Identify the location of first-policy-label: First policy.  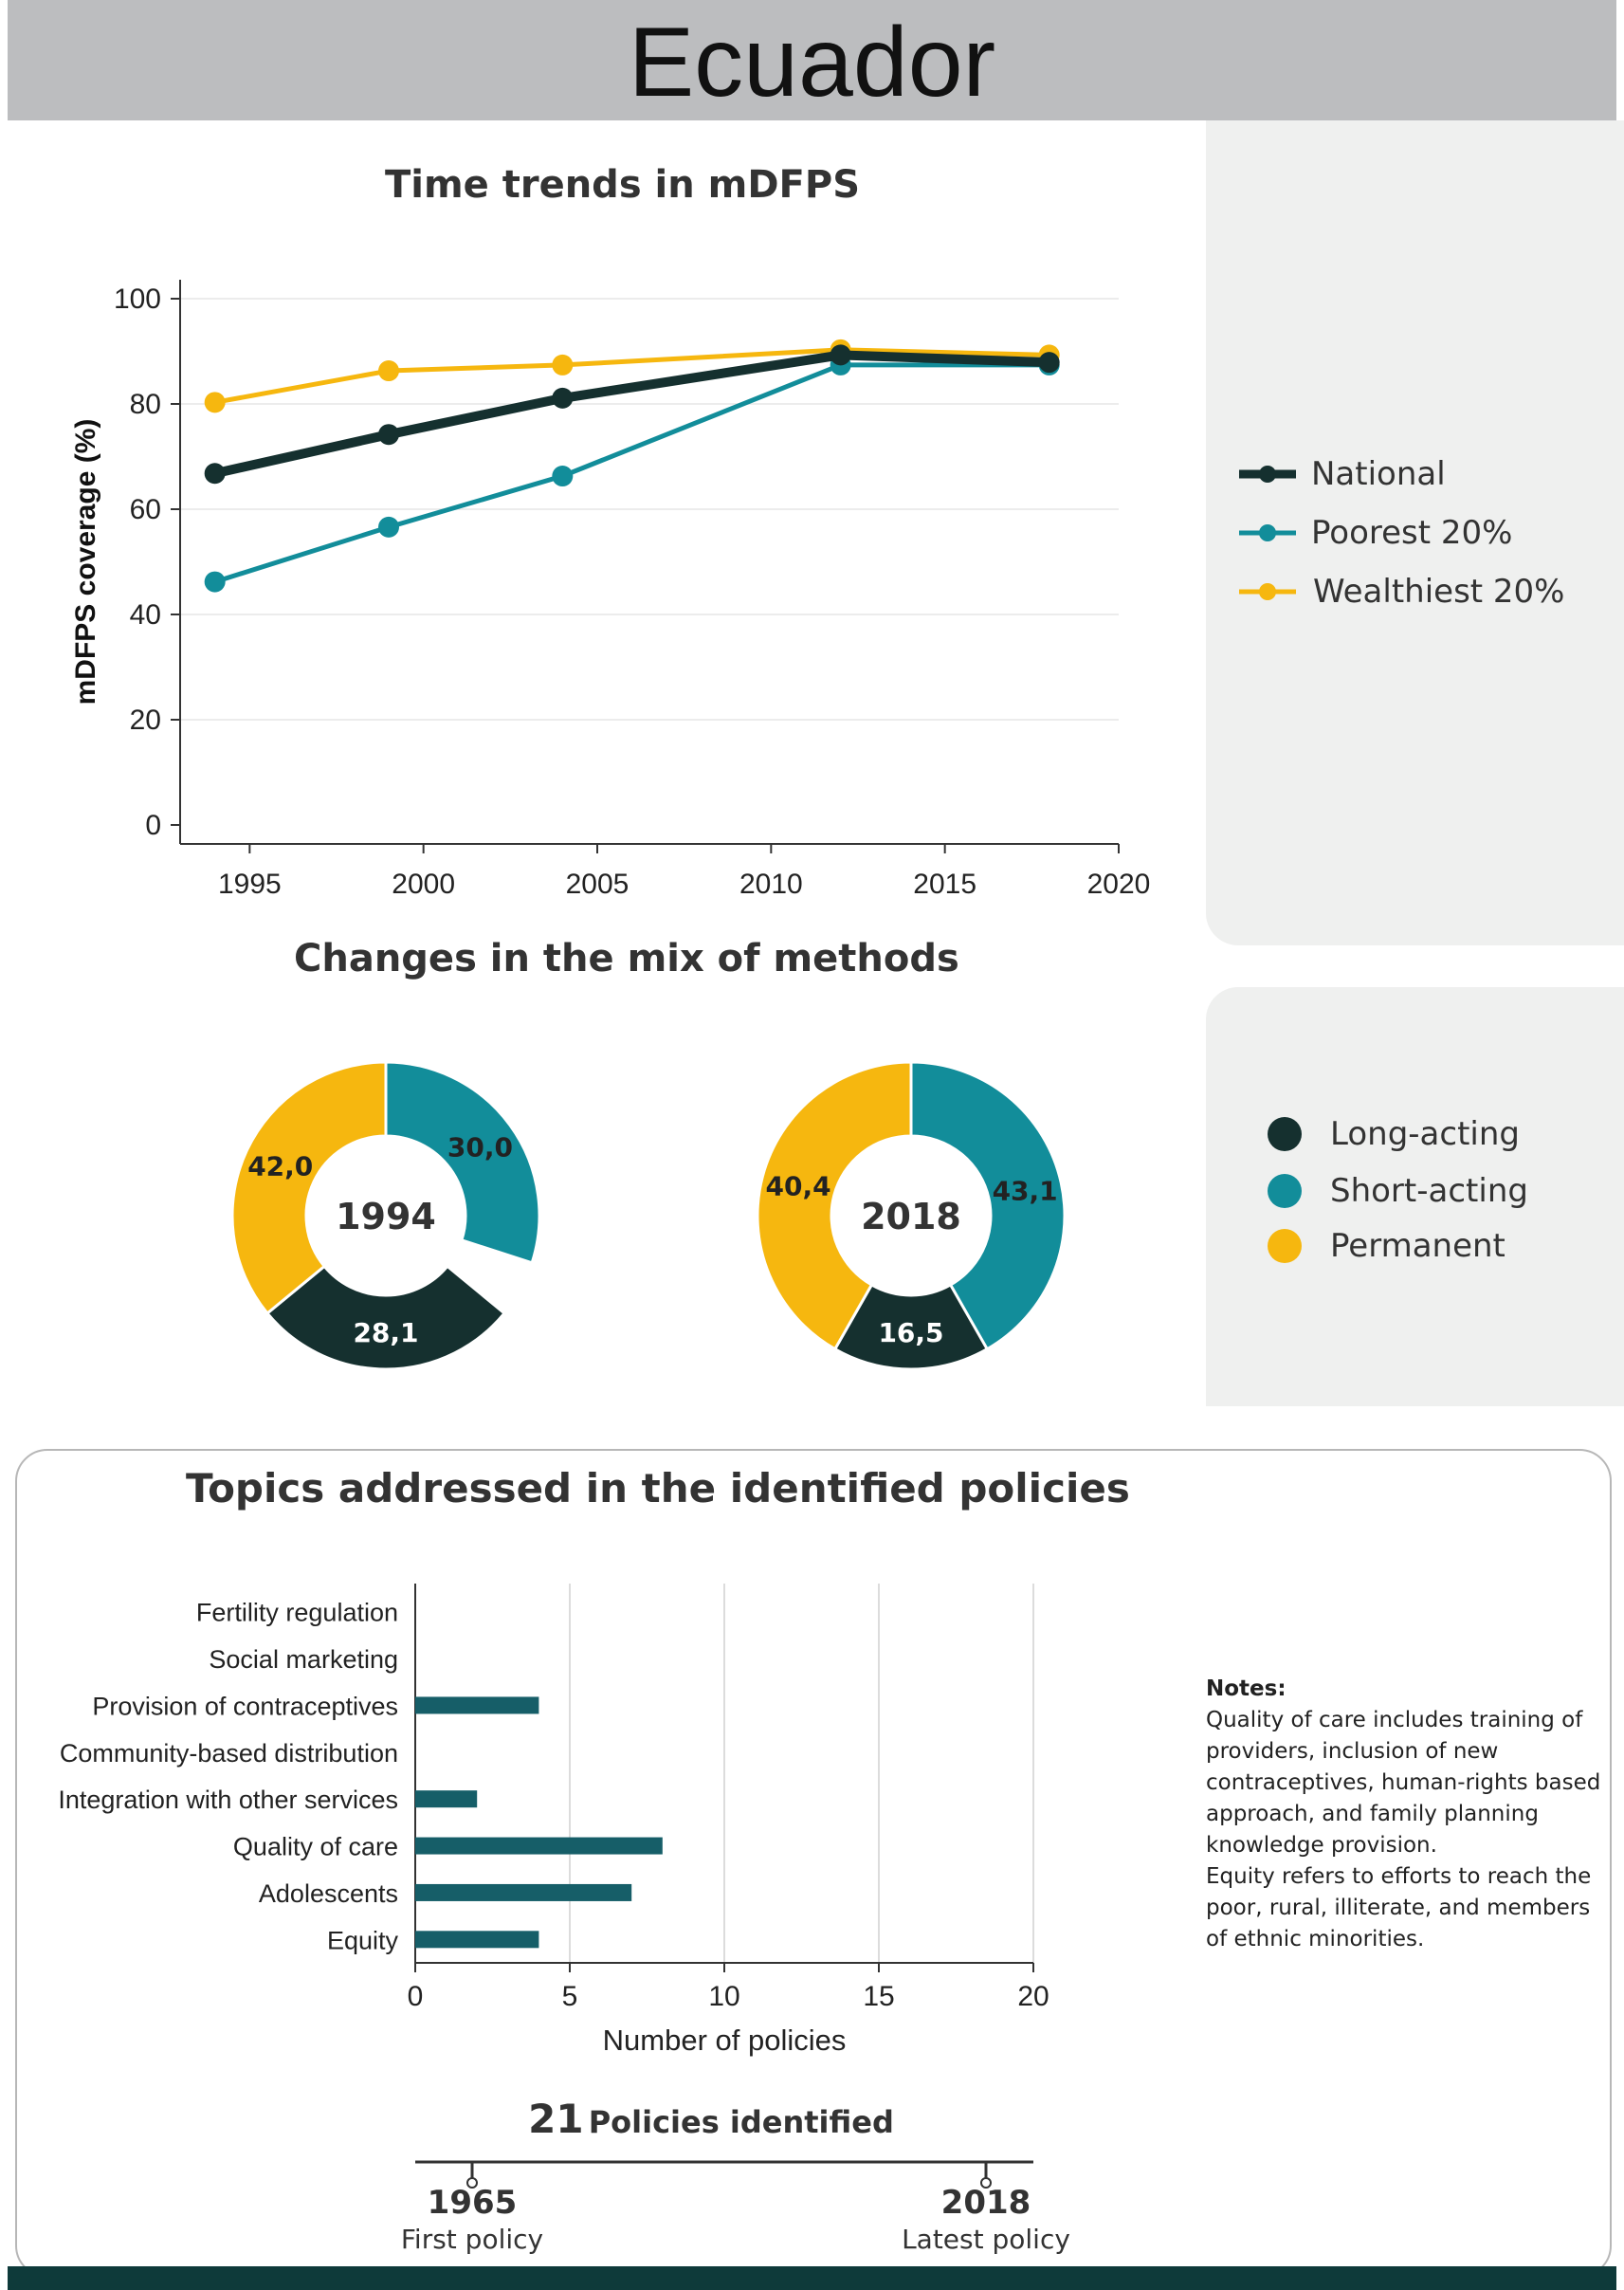
(472, 2239).